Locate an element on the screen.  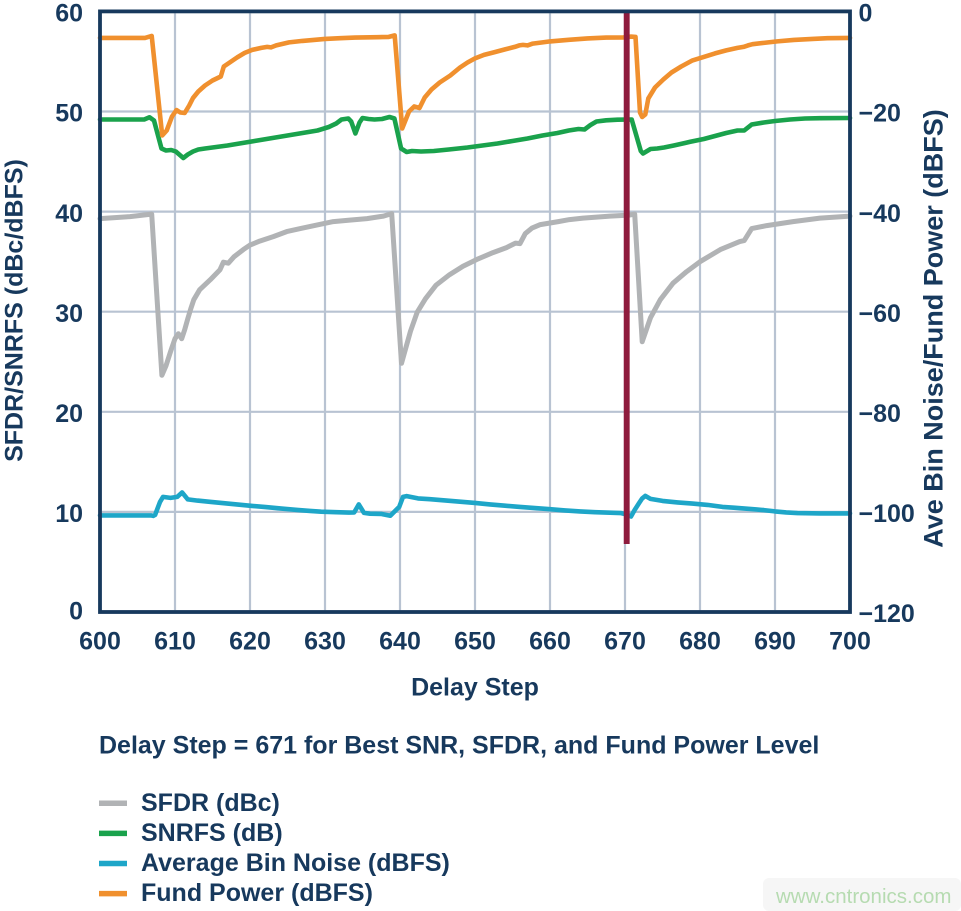
svg-text: 60 is located at coordinates (69, 14).